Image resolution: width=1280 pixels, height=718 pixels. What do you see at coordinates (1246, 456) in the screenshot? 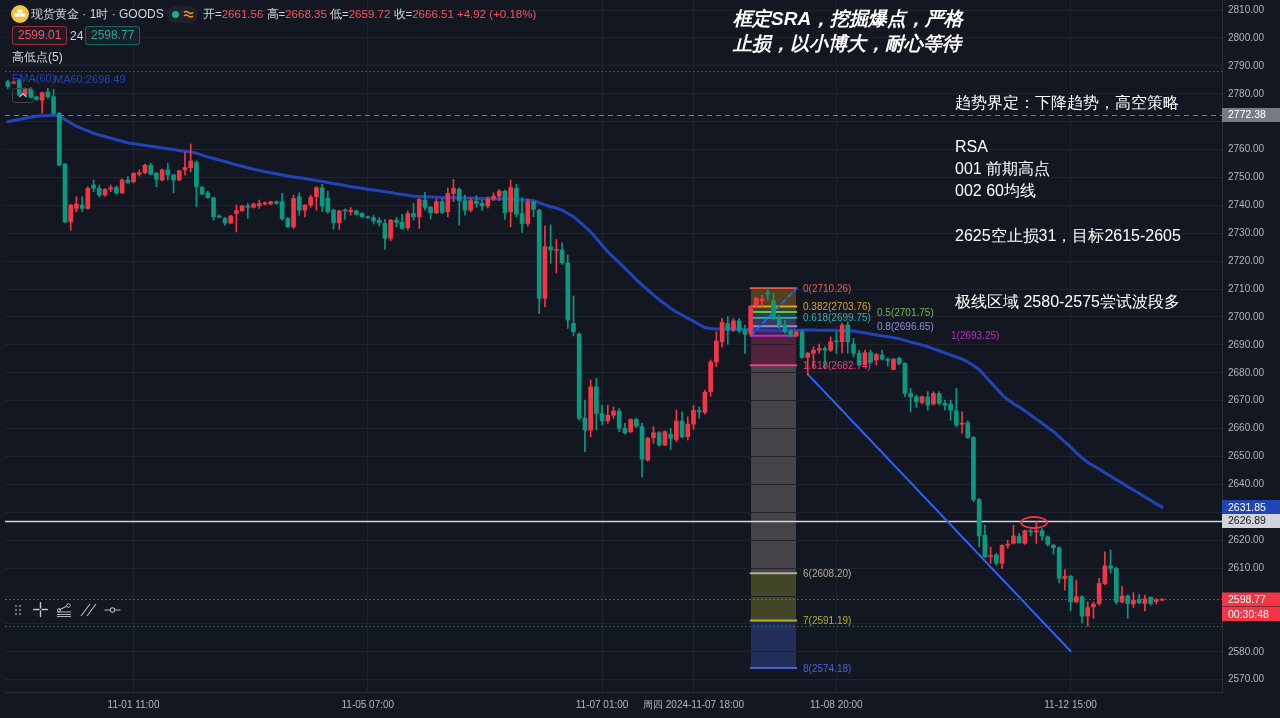
I see `y-tick-label: 2650.00` at bounding box center [1246, 456].